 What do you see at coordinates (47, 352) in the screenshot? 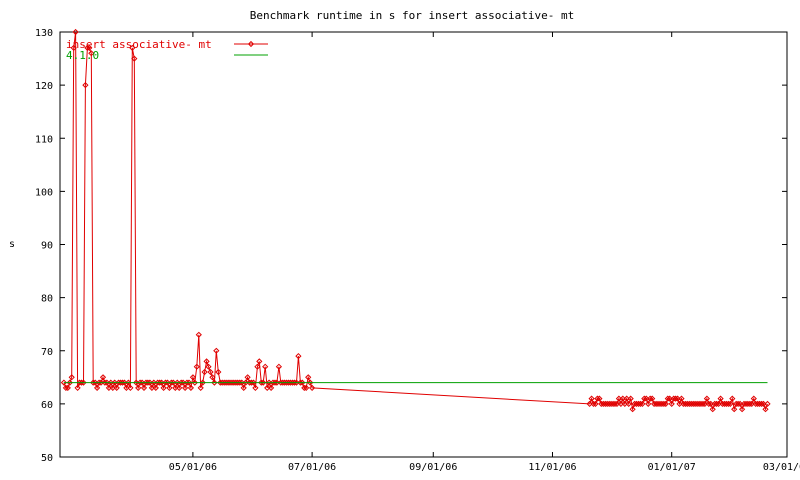
I see `y-tick-label: 70` at bounding box center [47, 352].